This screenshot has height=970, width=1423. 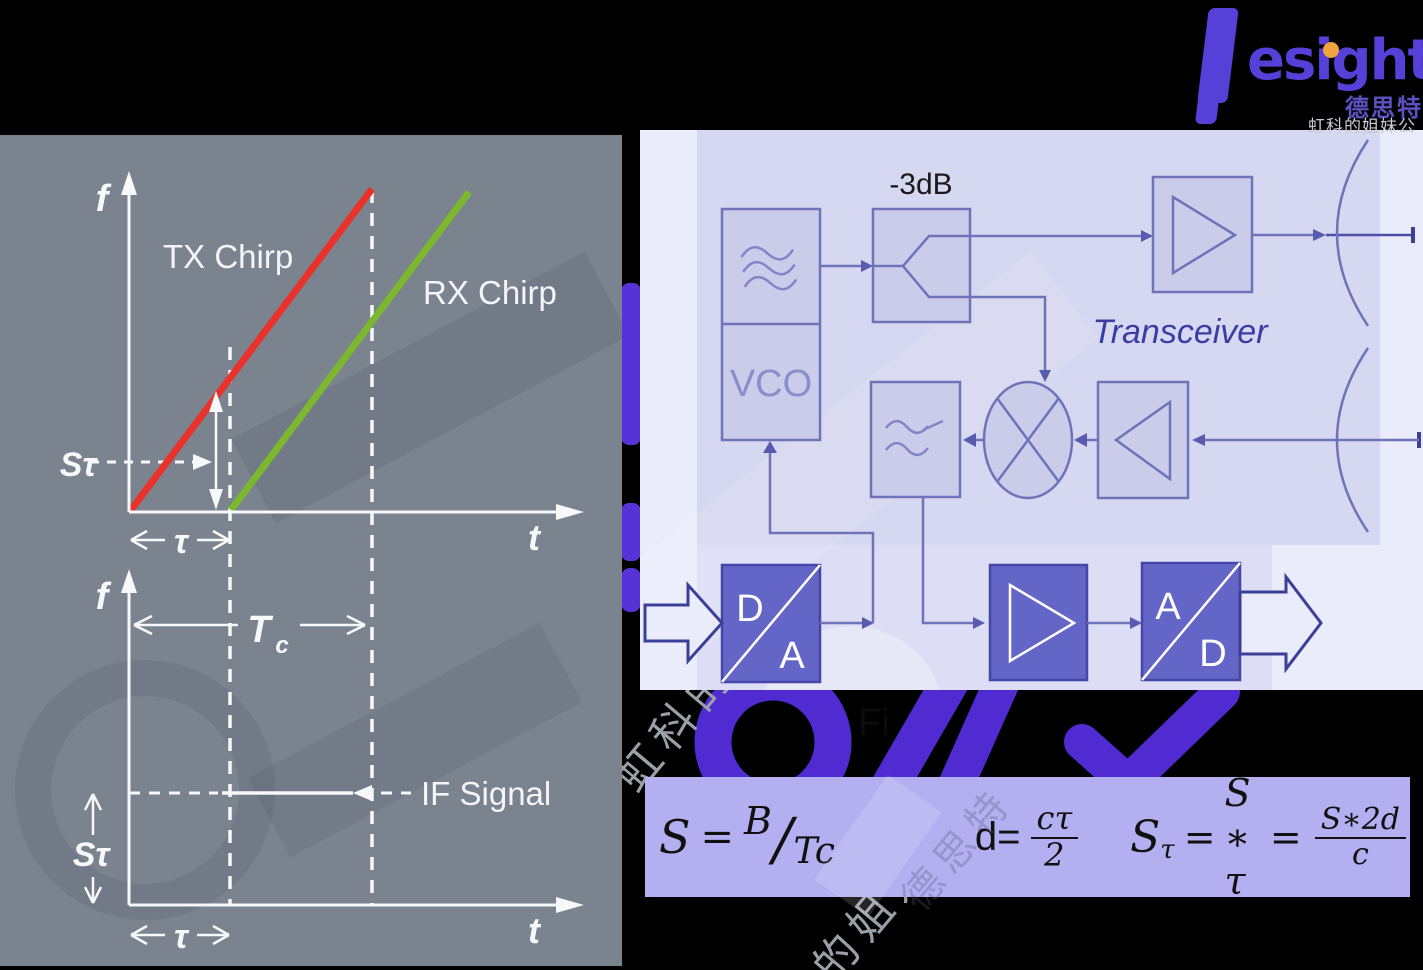 What do you see at coordinates (1209, 91) in the screenshot?
I see `logo-bar-icon` at bounding box center [1209, 91].